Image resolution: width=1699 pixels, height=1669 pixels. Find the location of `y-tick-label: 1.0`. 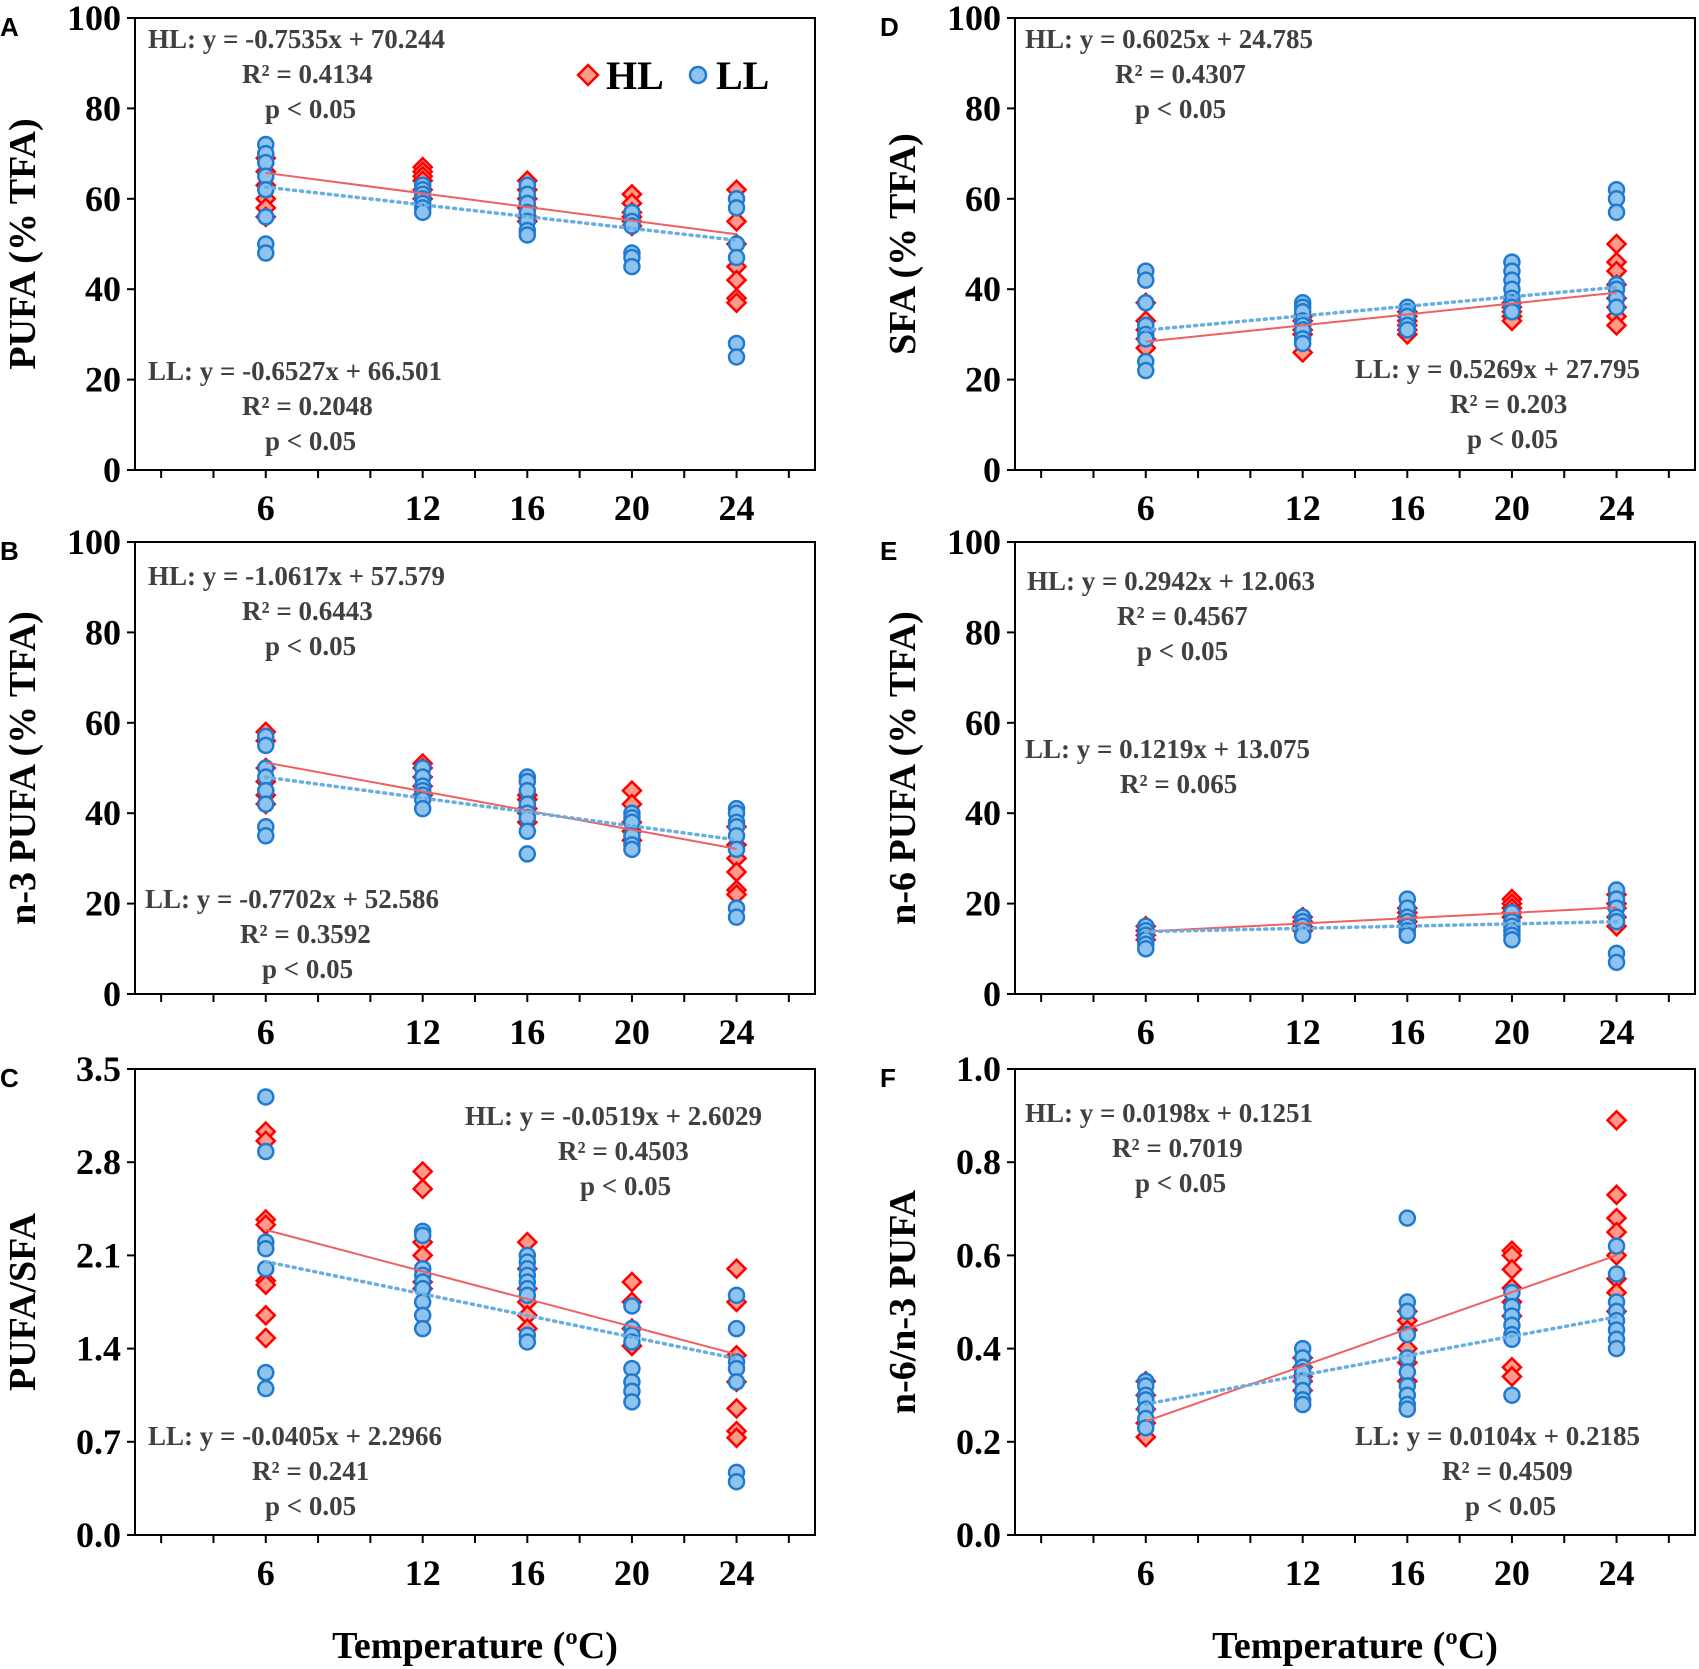

y-tick-label: 1.0 is located at coordinates (978, 1069).